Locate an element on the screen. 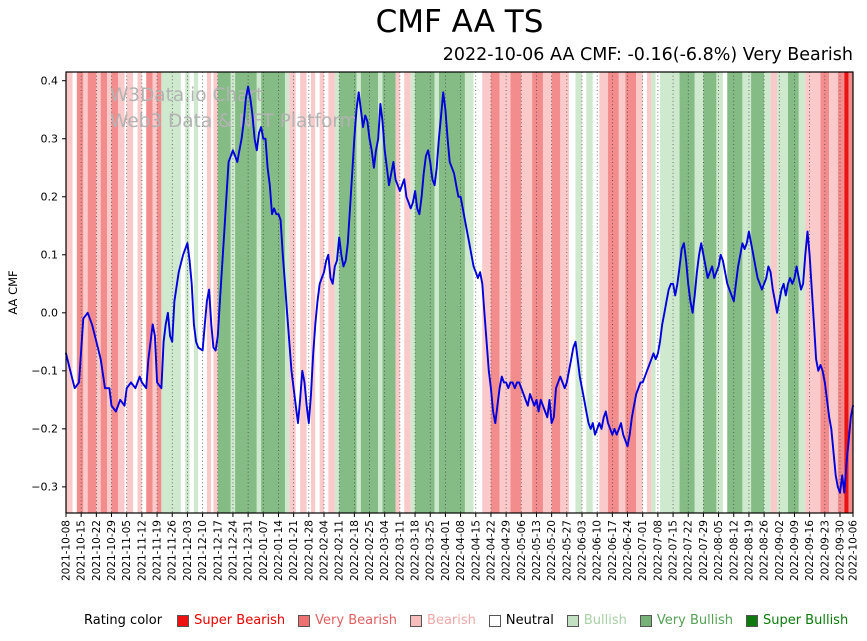 The image size is (867, 641). x-tick-label: 2022-07-22 is located at coordinates (689, 550).